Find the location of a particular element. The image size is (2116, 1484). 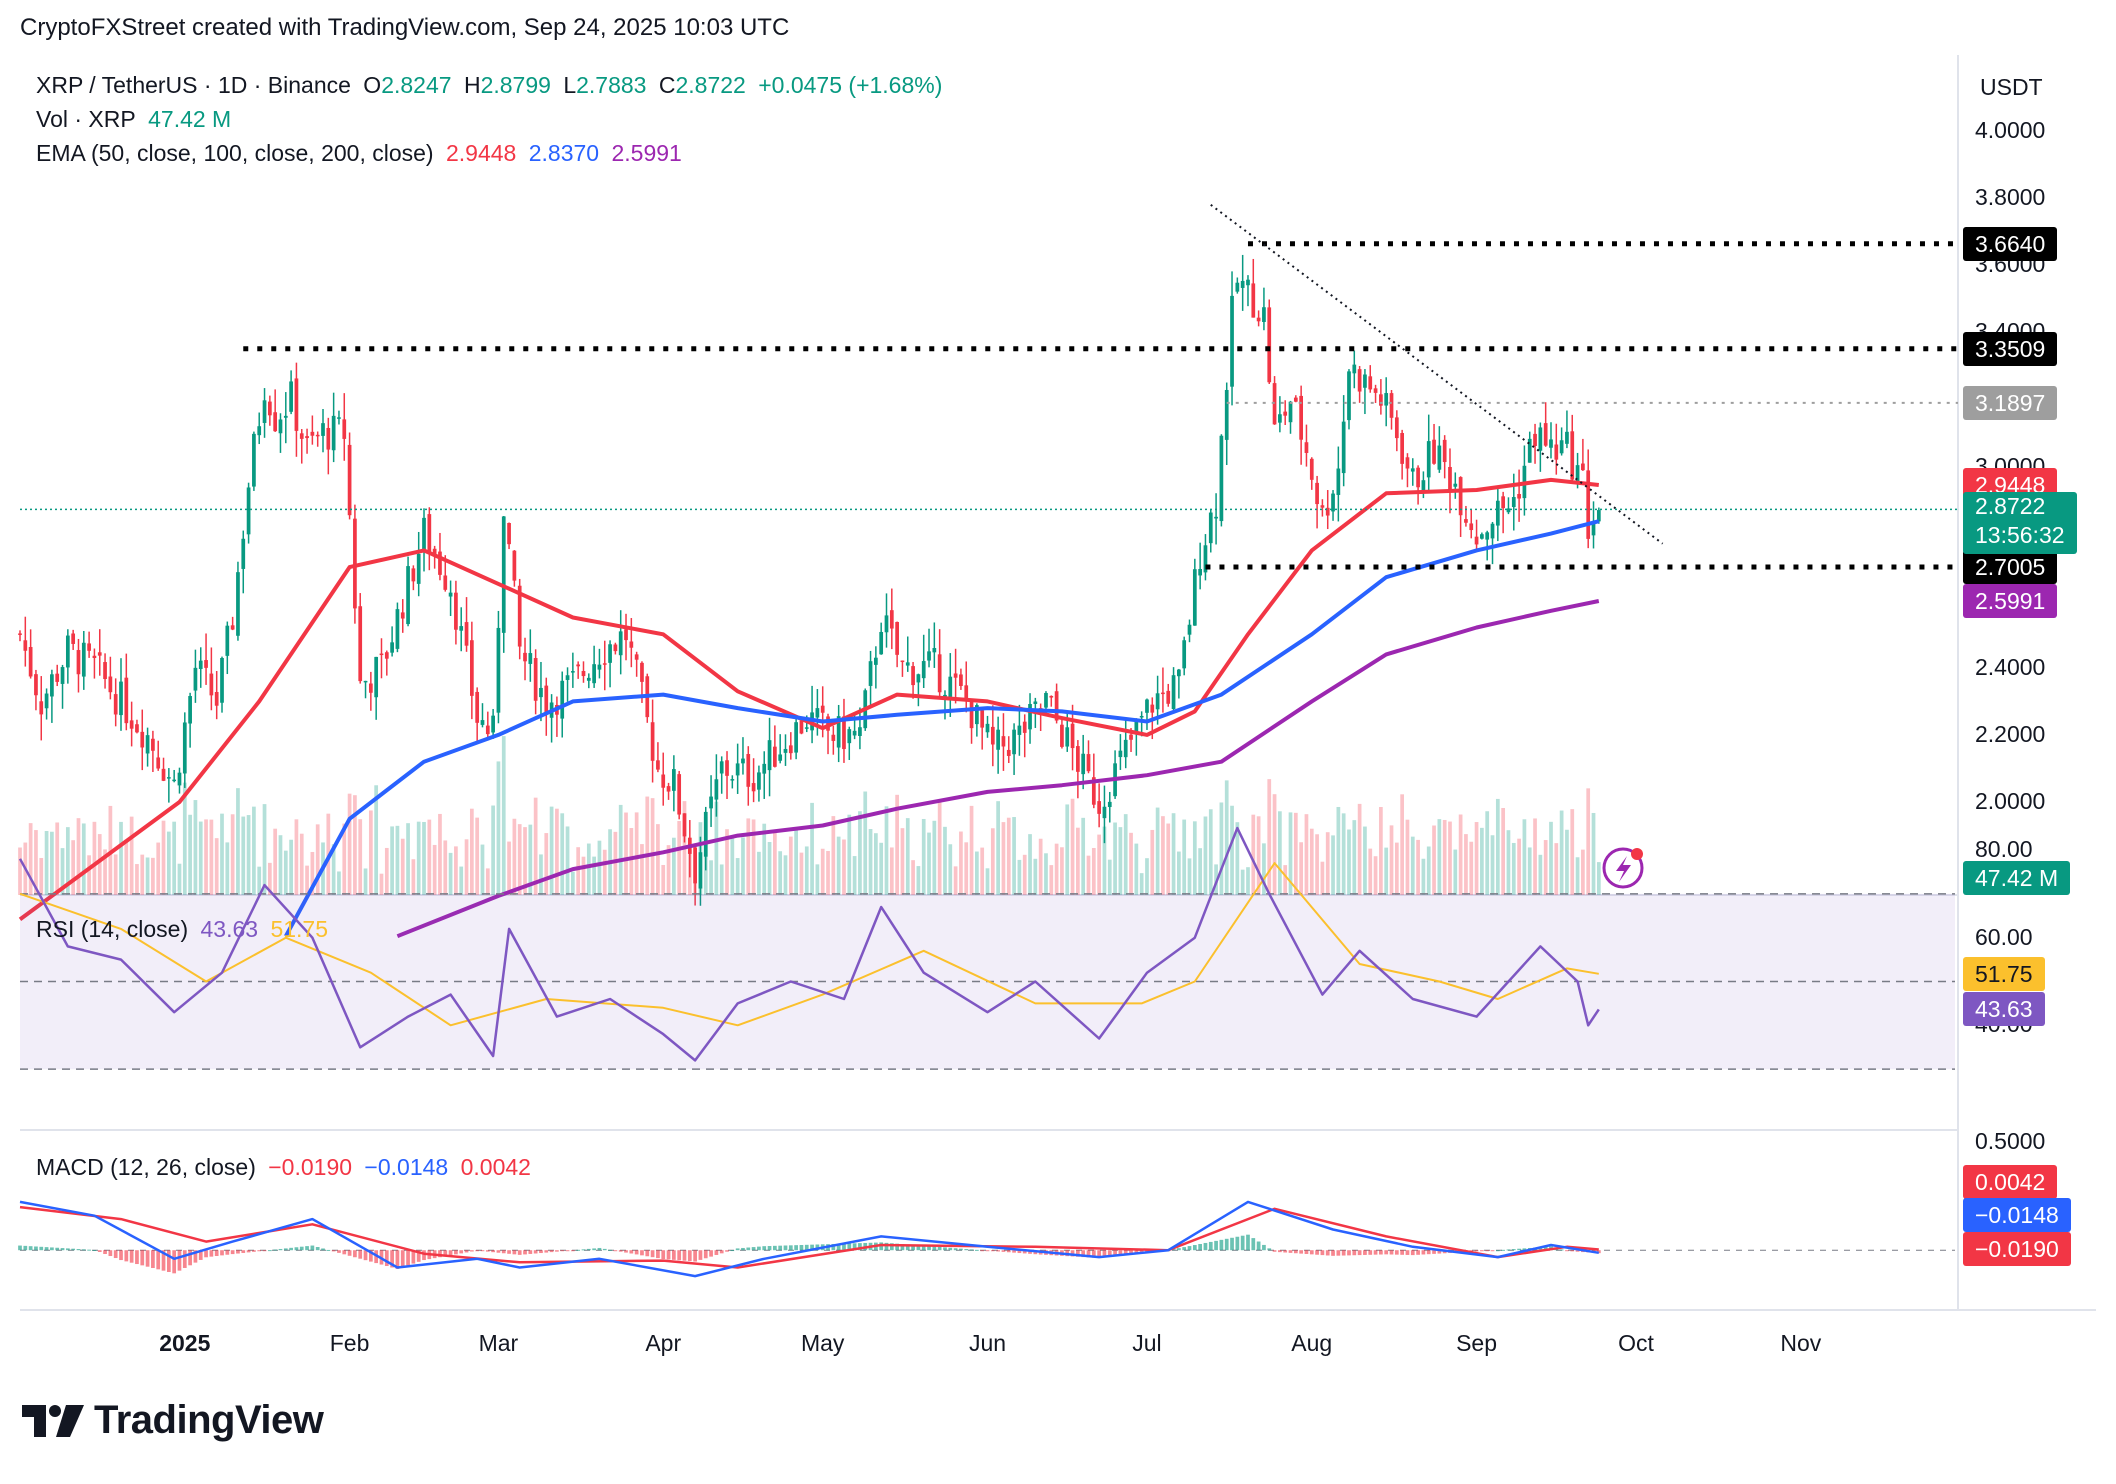

rsi-label: RSI (14, close) is located at coordinates (112, 929).